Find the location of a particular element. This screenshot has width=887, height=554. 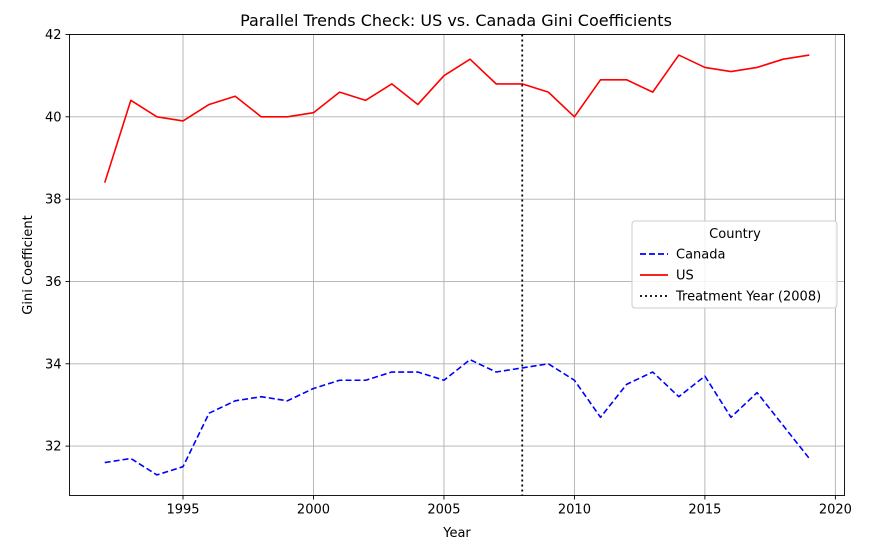

y-tick-label: 34 is located at coordinates (53, 364).